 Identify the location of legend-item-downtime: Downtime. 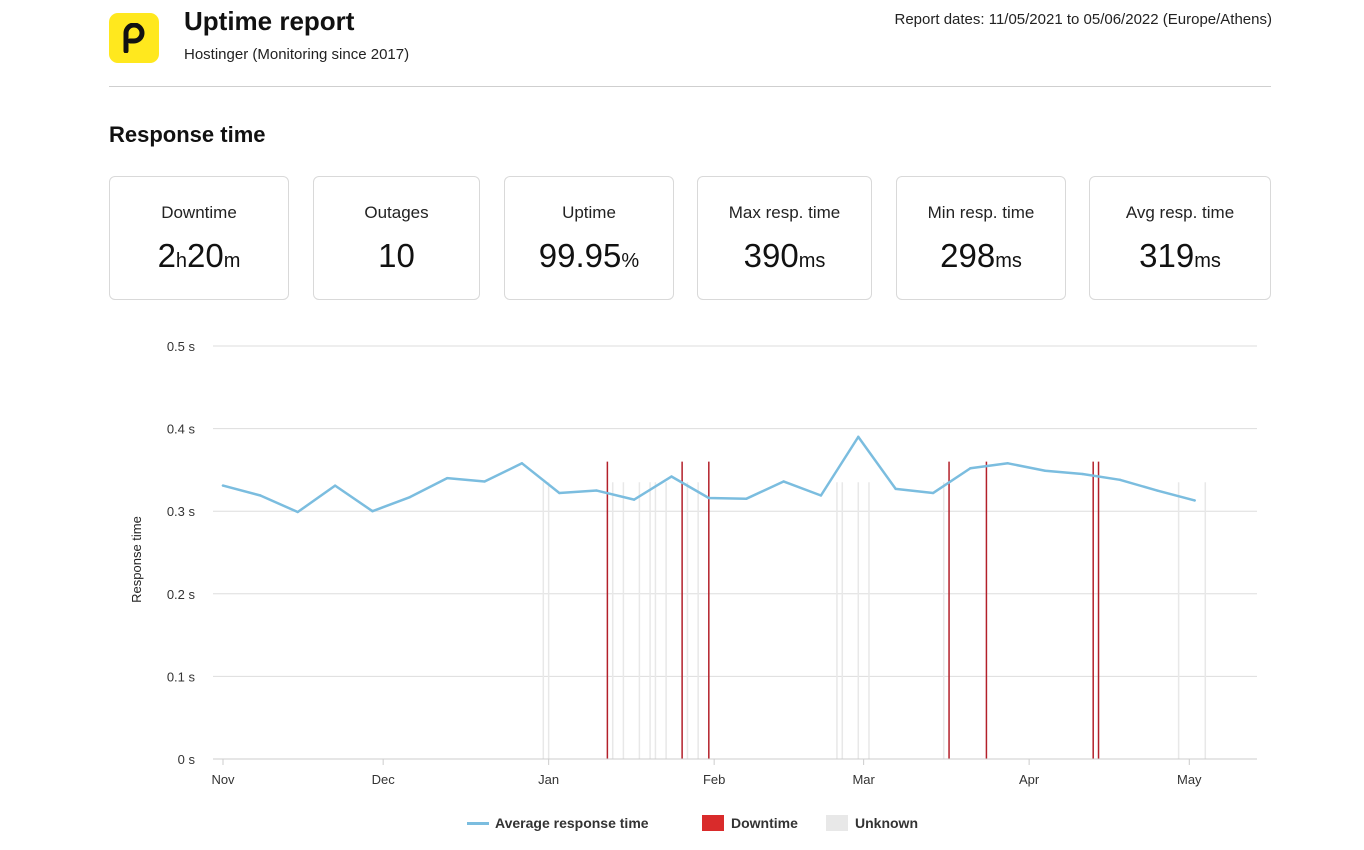
(750, 823).